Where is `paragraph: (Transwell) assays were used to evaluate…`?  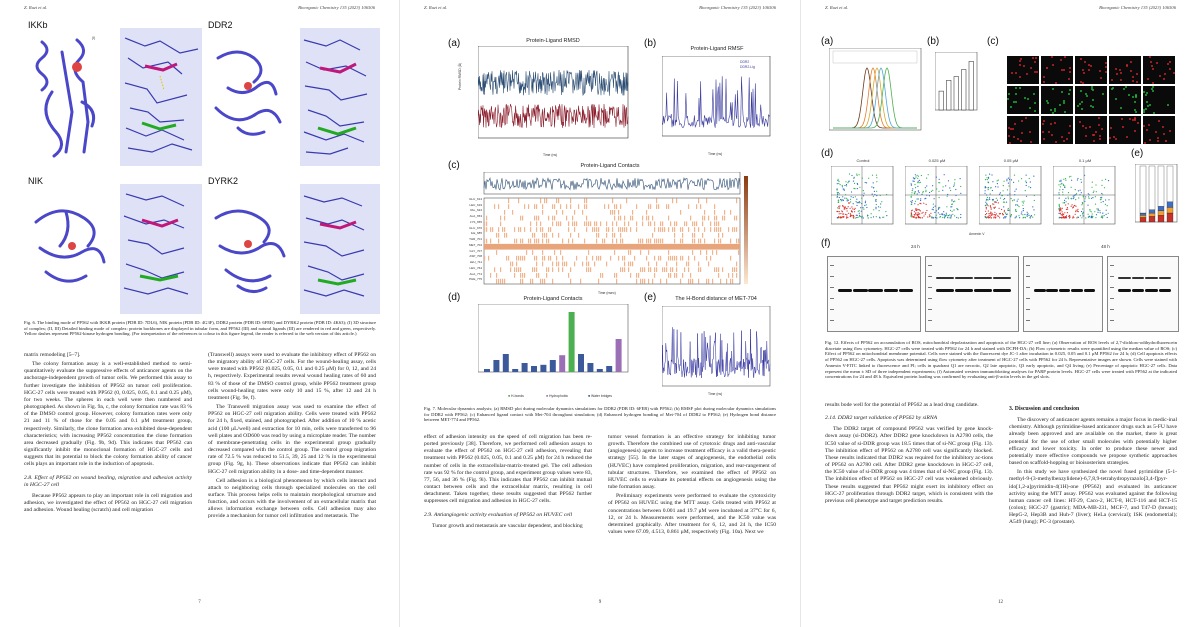 paragraph: (Transwell) assays were used to evaluate… is located at coordinates (292, 376).